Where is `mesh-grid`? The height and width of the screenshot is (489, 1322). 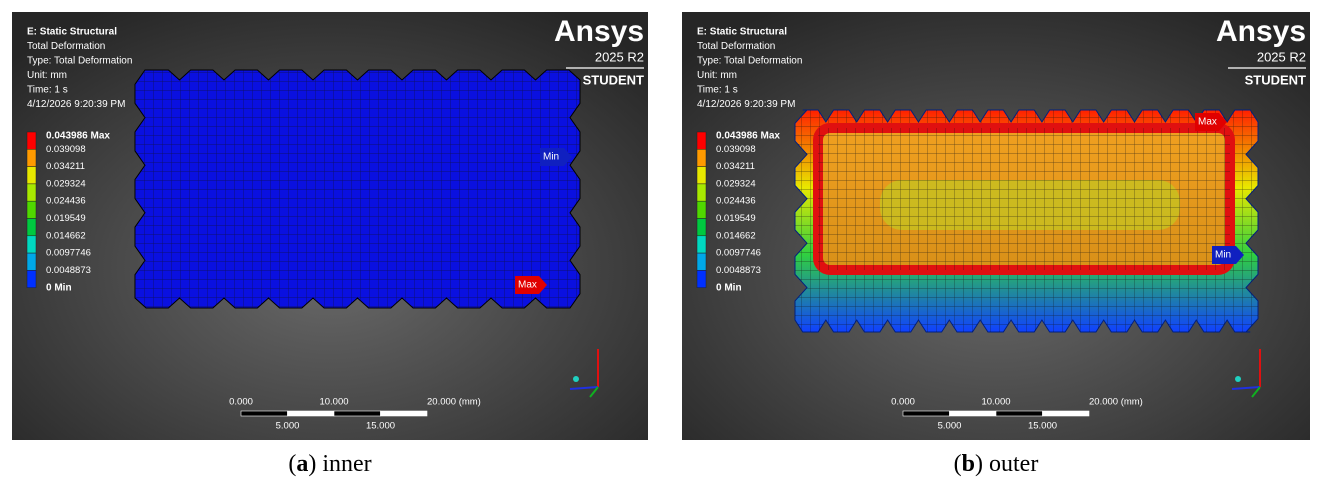 mesh-grid is located at coordinates (1024, 199).